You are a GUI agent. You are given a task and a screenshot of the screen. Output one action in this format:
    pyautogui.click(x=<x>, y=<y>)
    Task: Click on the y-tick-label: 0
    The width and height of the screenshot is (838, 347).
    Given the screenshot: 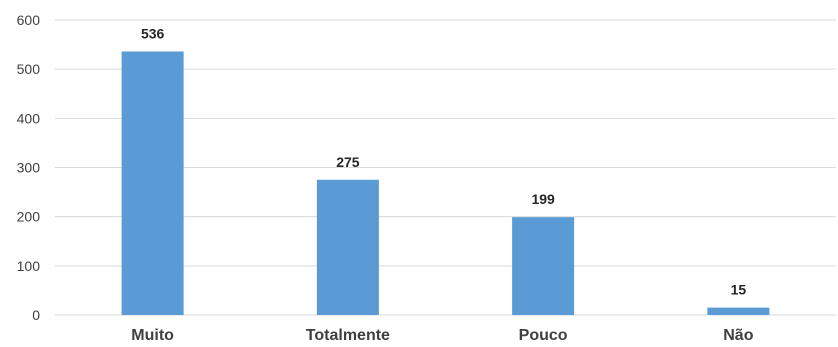 What is the action you would take?
    pyautogui.click(x=36, y=315)
    